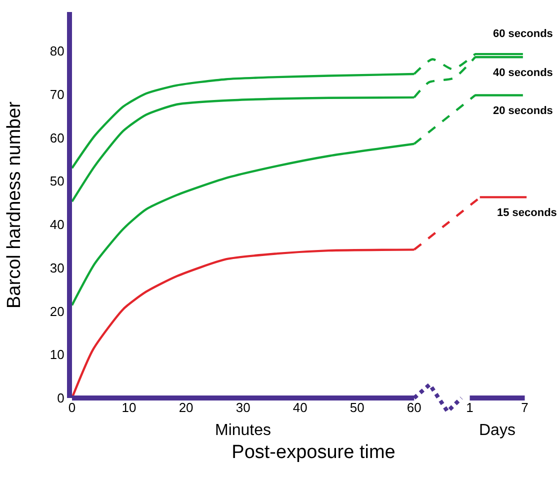 The height and width of the screenshot is (483, 559). I want to click on x-tick-label: 20, so click(186, 407).